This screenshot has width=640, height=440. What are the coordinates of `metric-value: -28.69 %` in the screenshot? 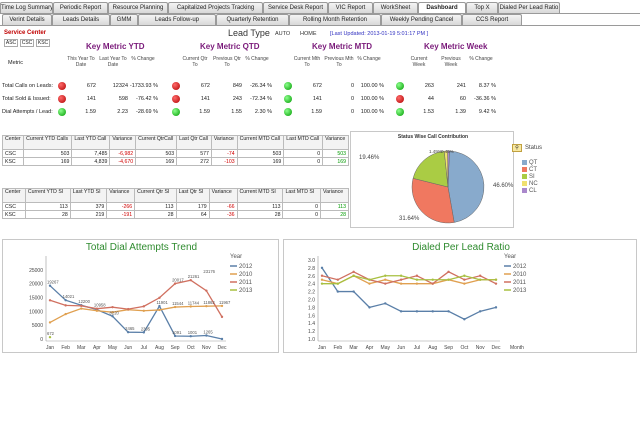 It's located at (146, 112).